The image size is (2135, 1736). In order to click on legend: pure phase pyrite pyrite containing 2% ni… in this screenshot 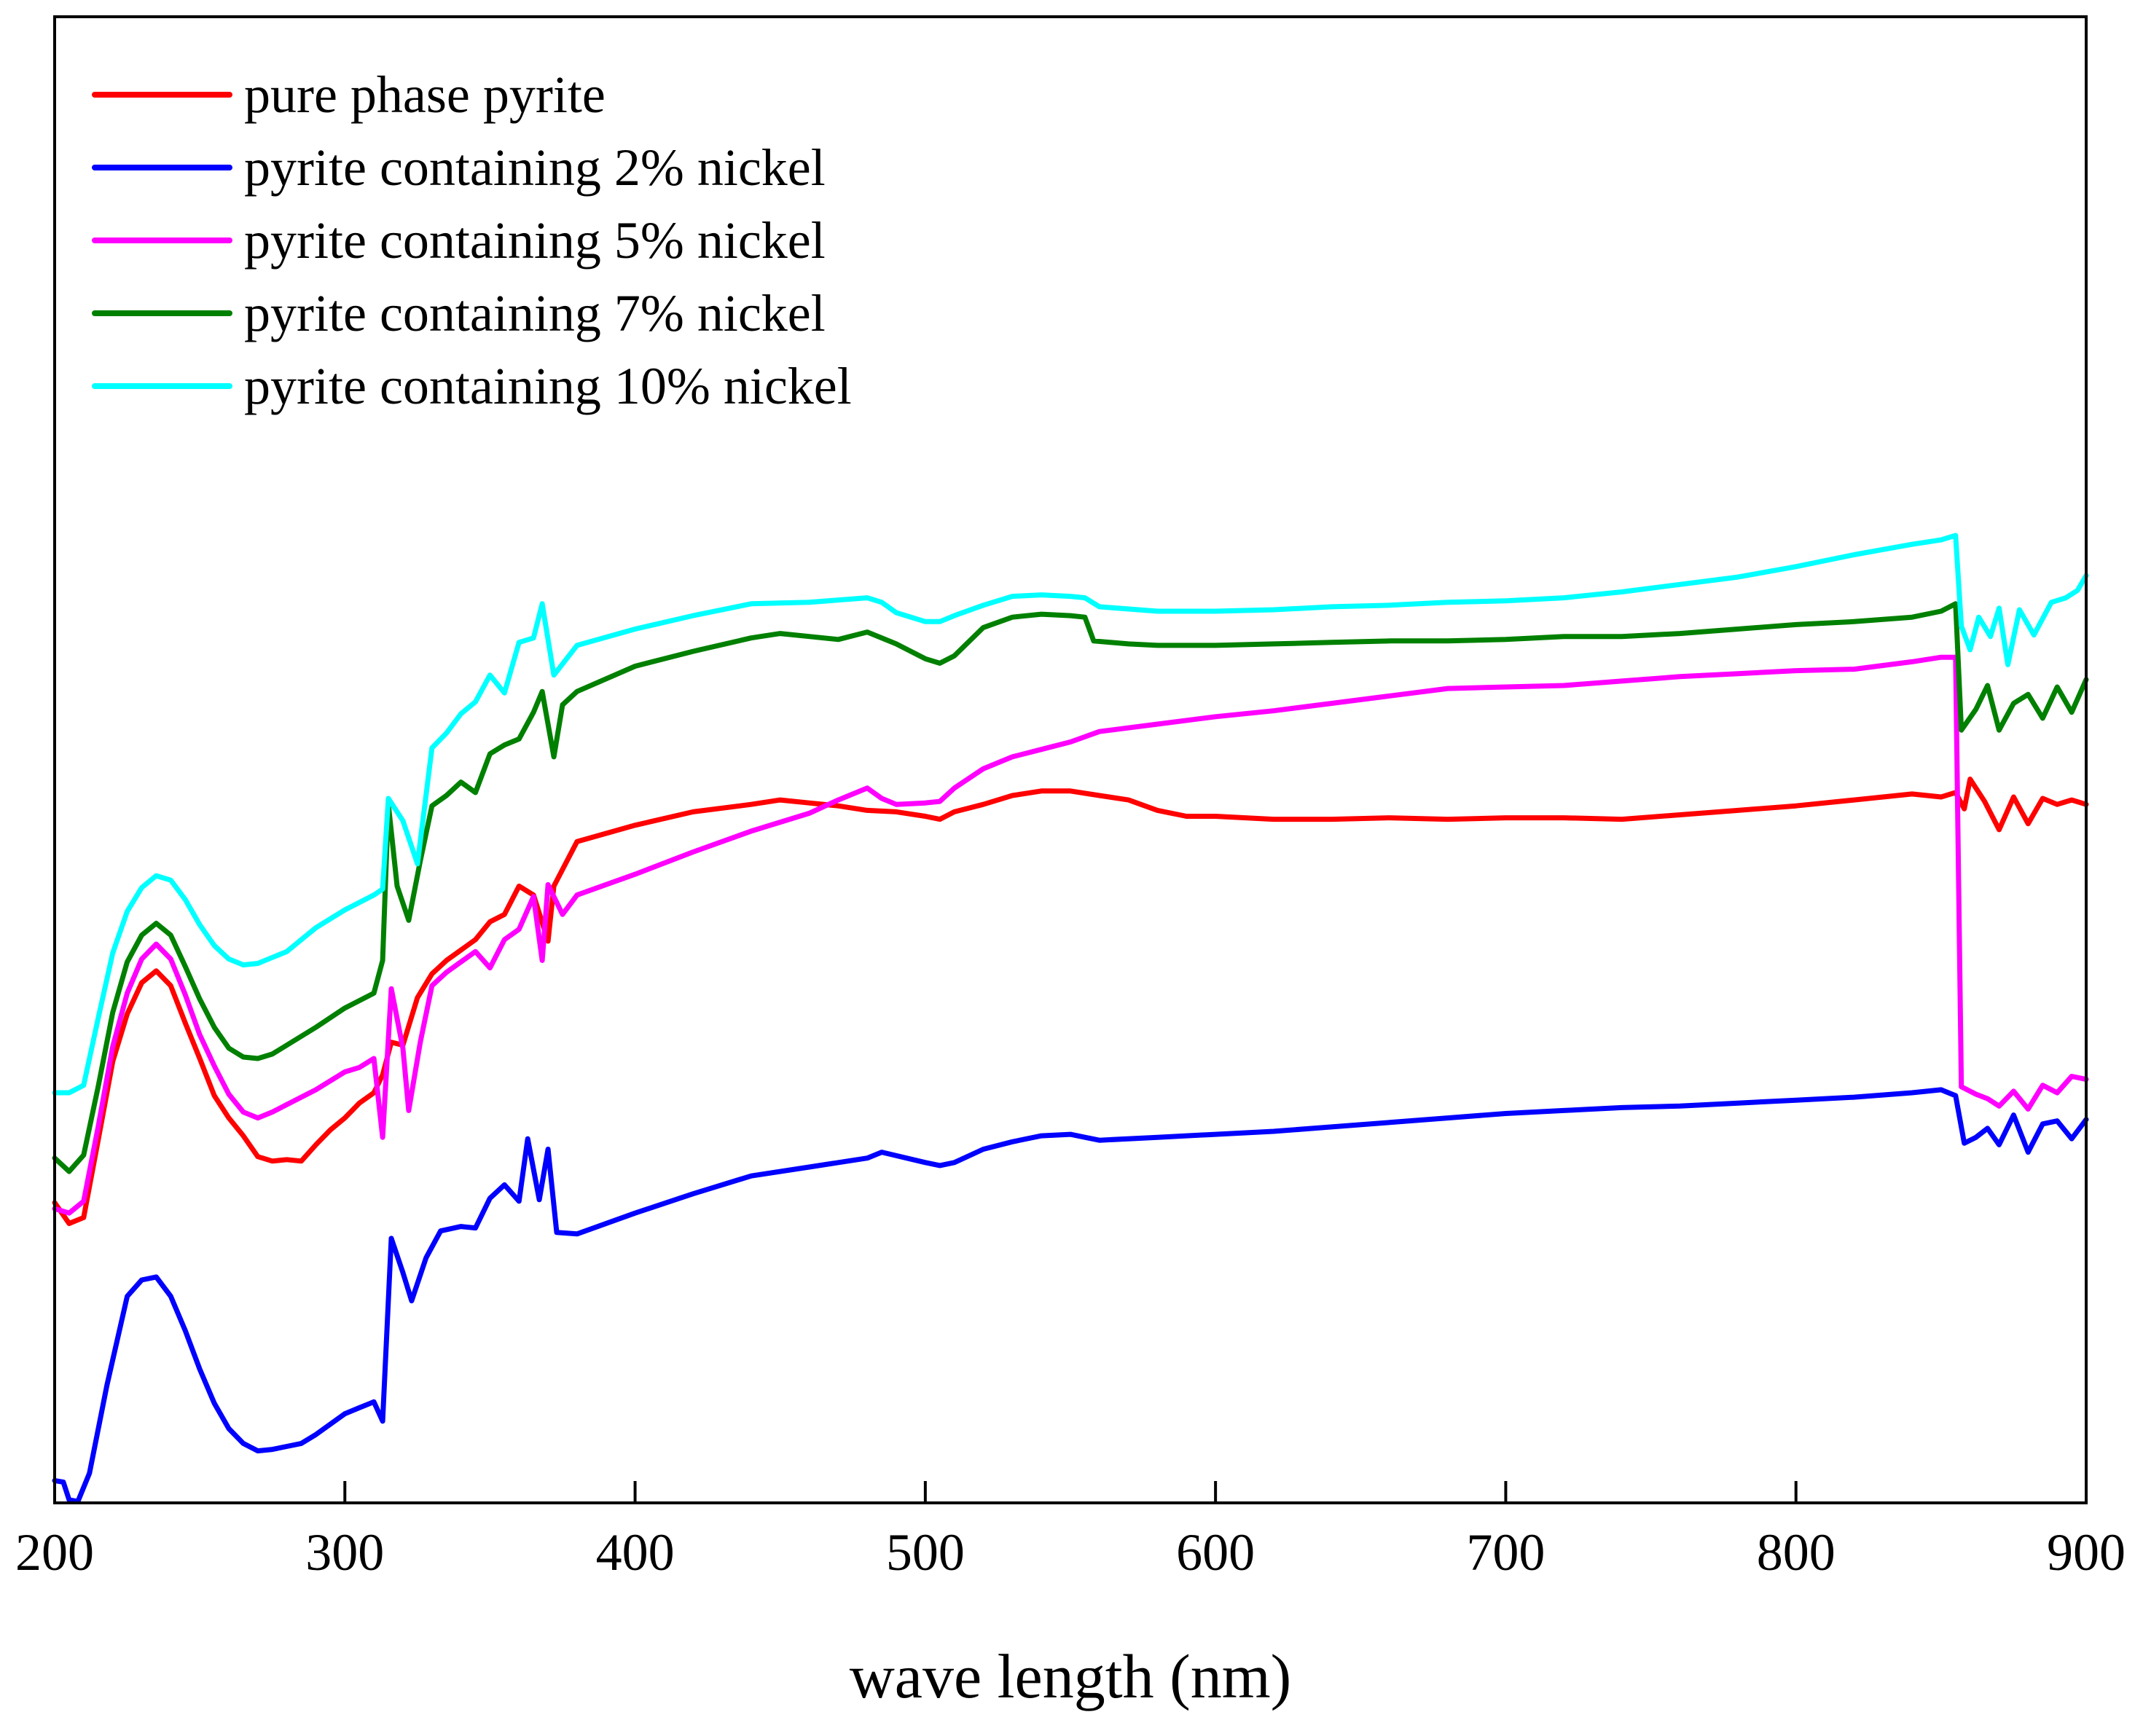, I will do `click(472, 240)`.